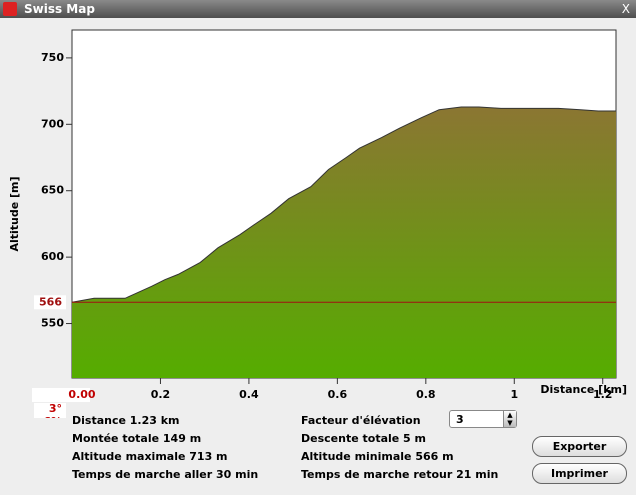 This screenshot has width=636, height=495. What do you see at coordinates (400, 474) in the screenshot?
I see `stat: Temps de marche retour 21 min` at bounding box center [400, 474].